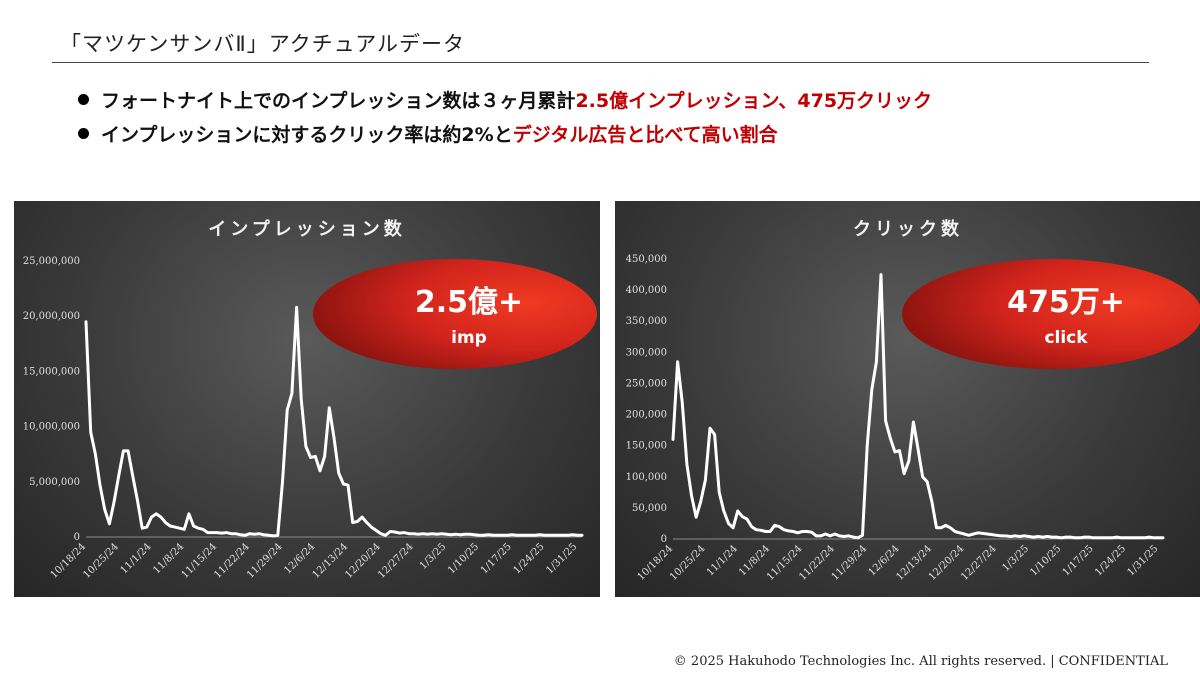 The image size is (1200, 675). Describe the element at coordinates (338, 101) in the screenshot. I see `bullet-text: フォートナイト上でのインプレッション数は３ヶ月累計` at that location.